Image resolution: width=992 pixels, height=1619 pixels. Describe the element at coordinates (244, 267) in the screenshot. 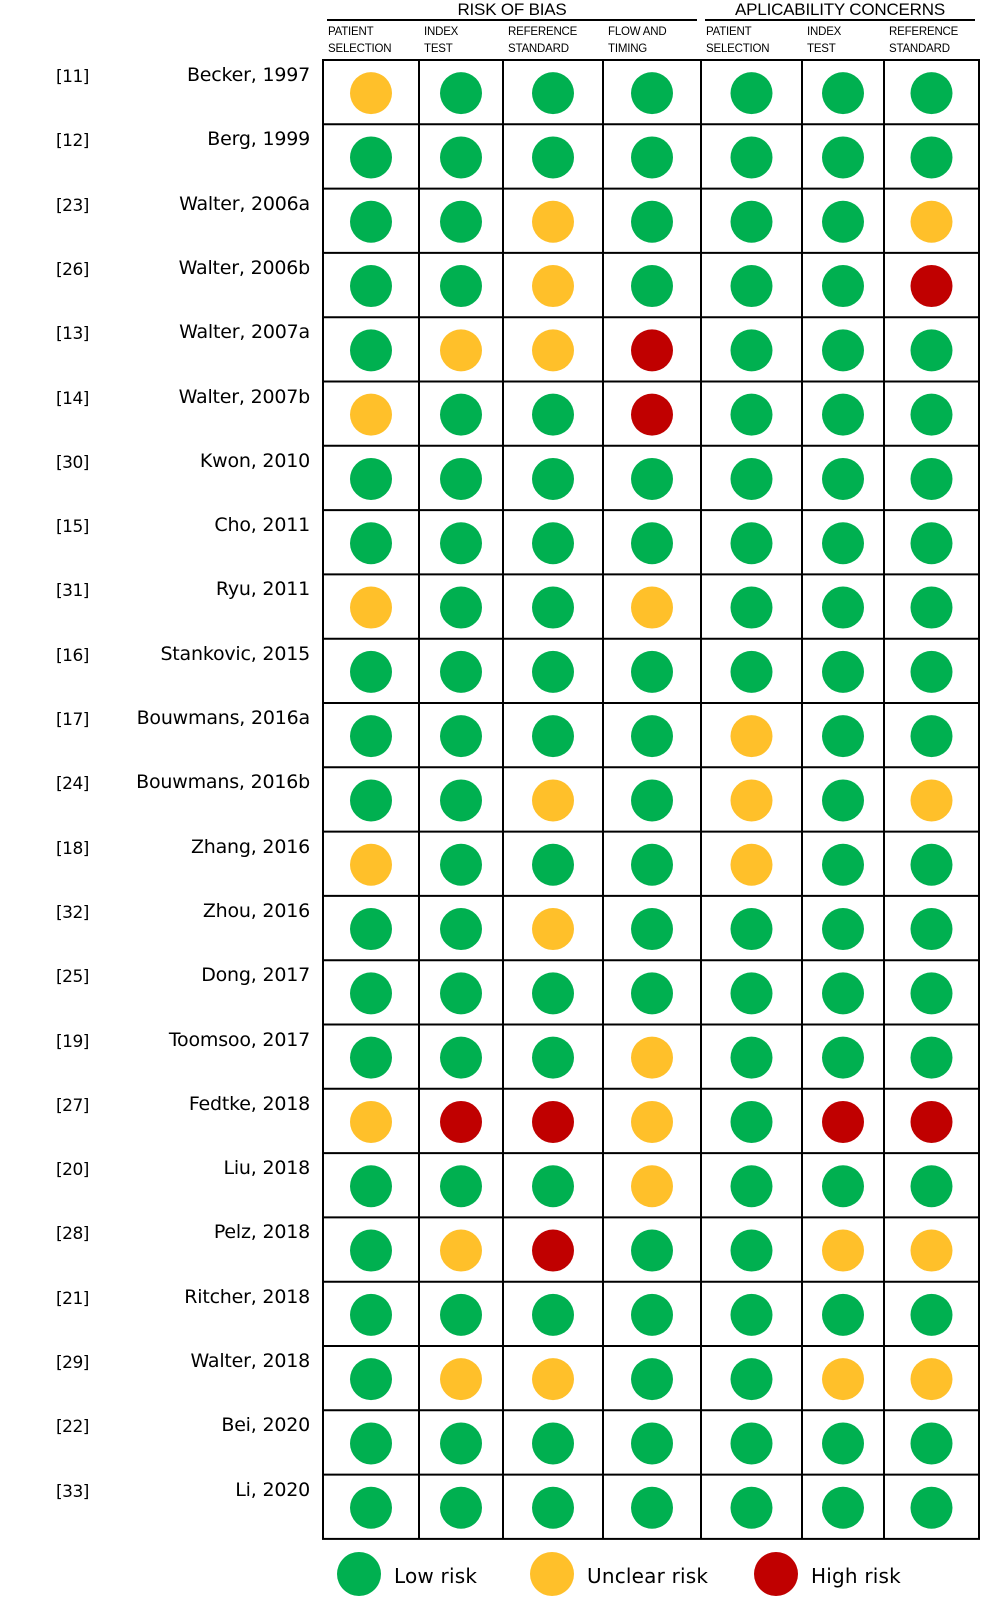

I see `study-name: Walter, 2006b` at that location.